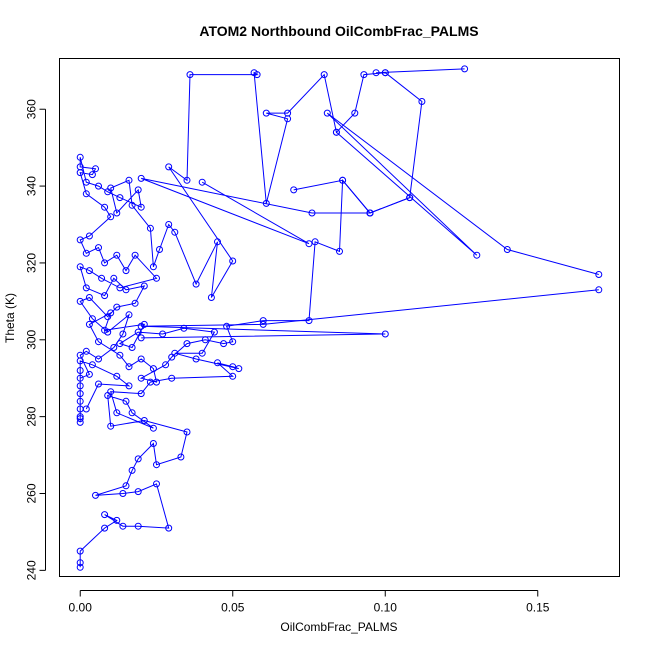 The image size is (650, 650). I want to click on y-tick-label: 260, so click(32, 493).